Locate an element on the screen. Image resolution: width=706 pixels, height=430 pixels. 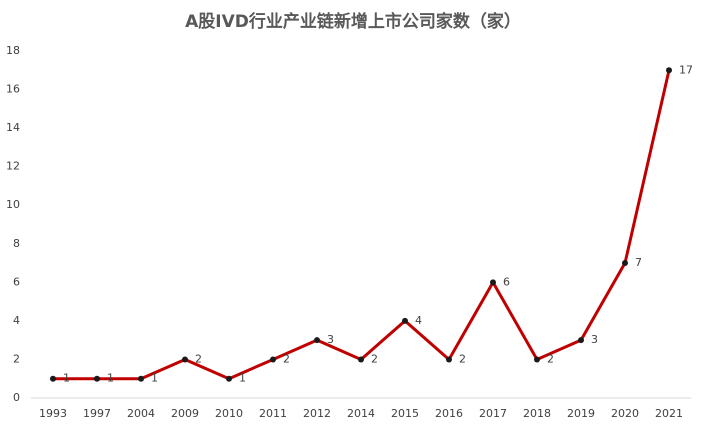
x-tick-label: 2021 is located at coordinates (669, 413).